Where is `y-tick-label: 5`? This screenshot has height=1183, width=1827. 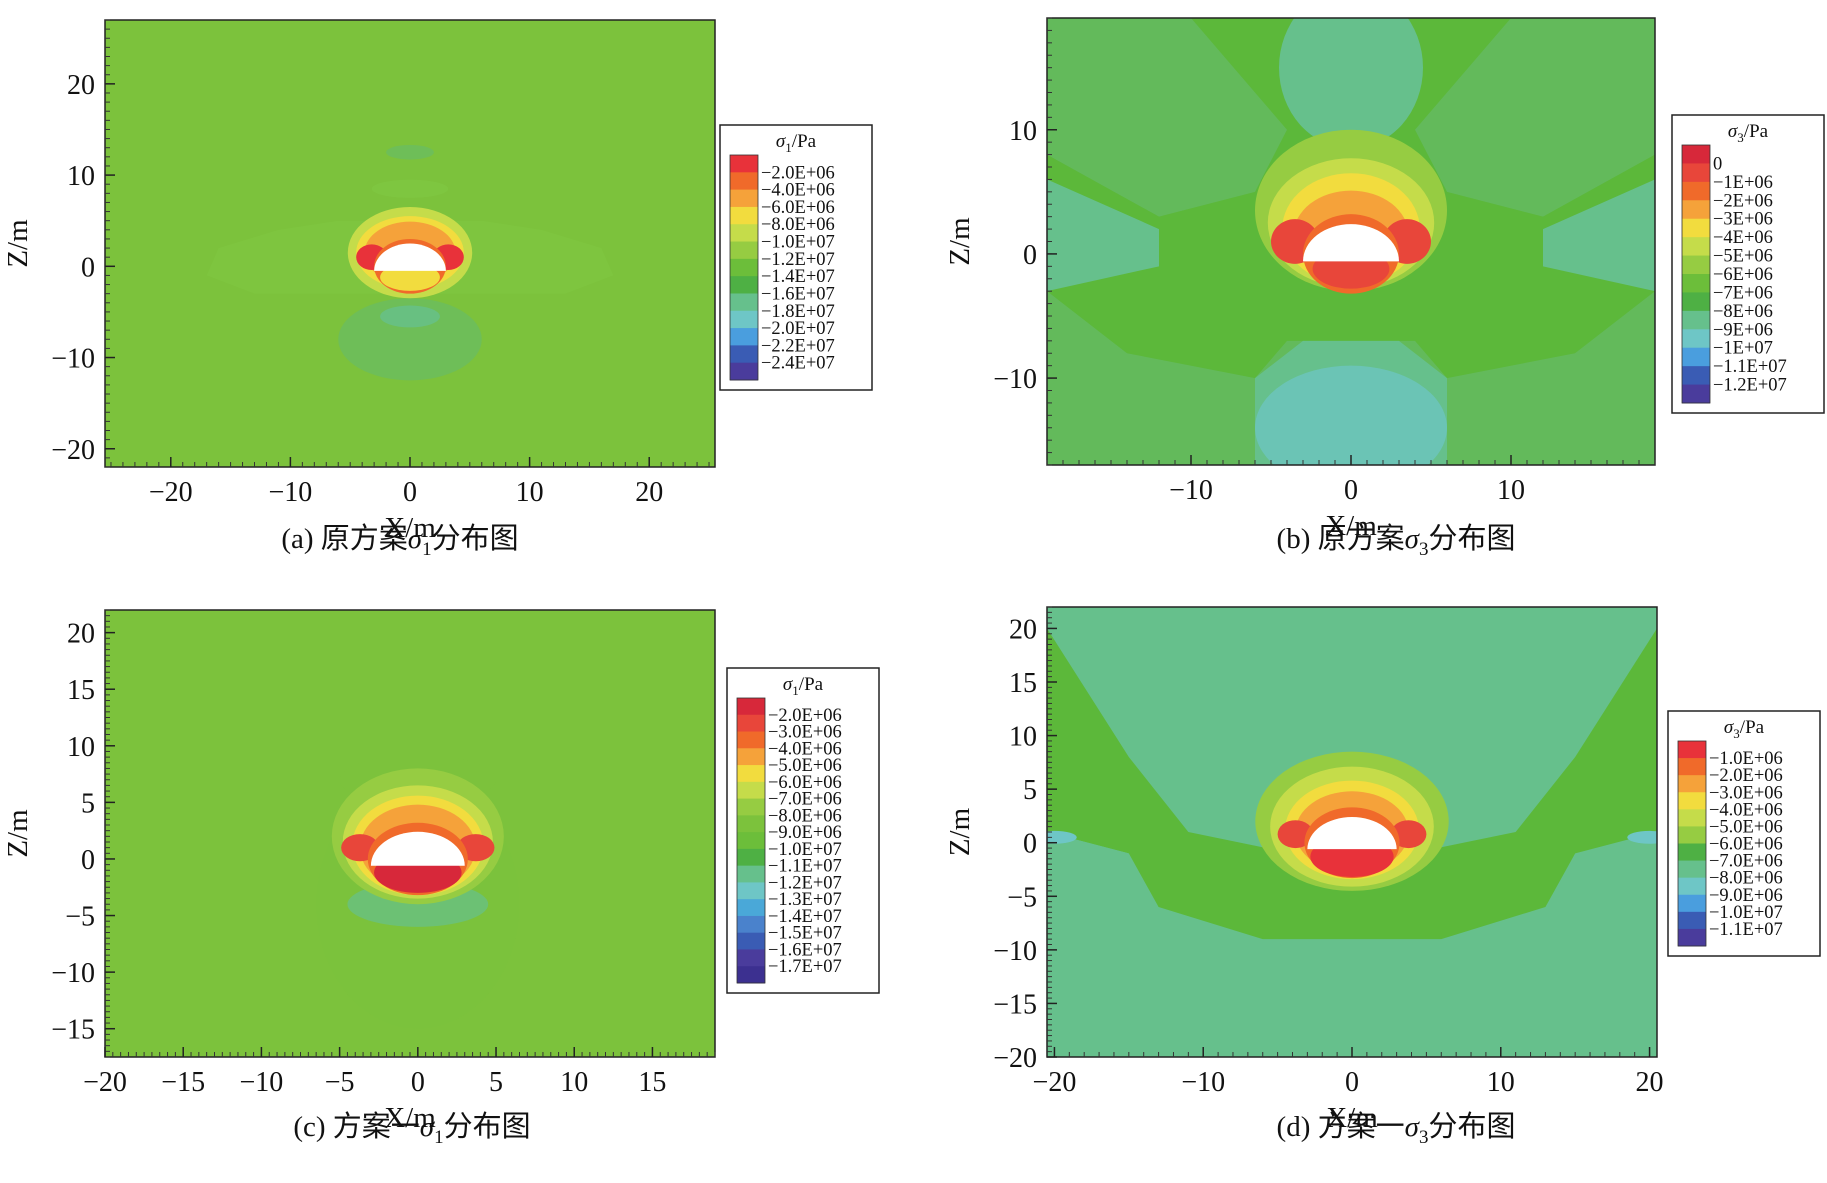 y-tick-label: 5 is located at coordinates (1030, 790).